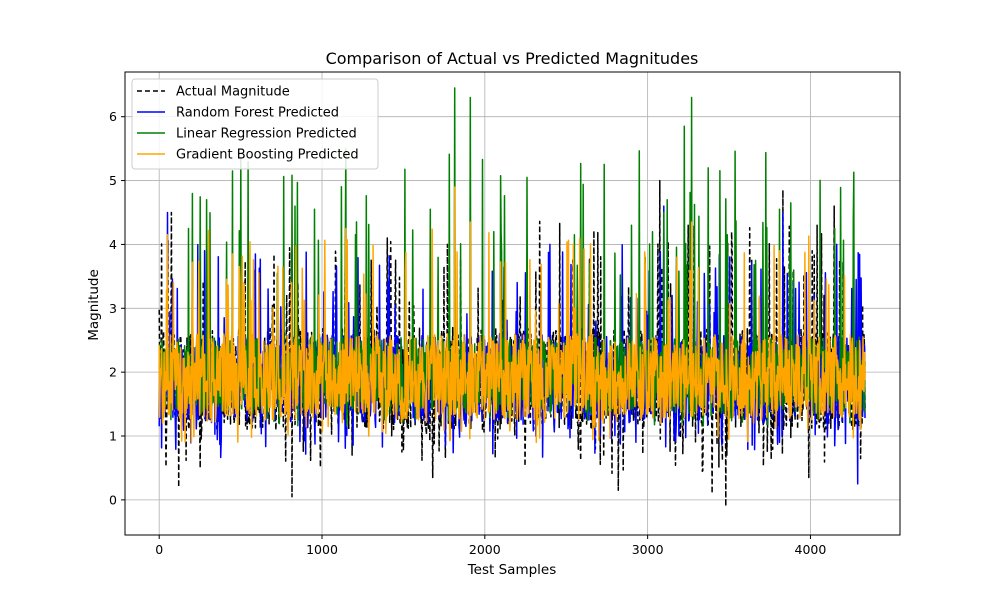  What do you see at coordinates (267, 155) in the screenshot?
I see `legend-label: Gradient Boosting Predicted` at bounding box center [267, 155].